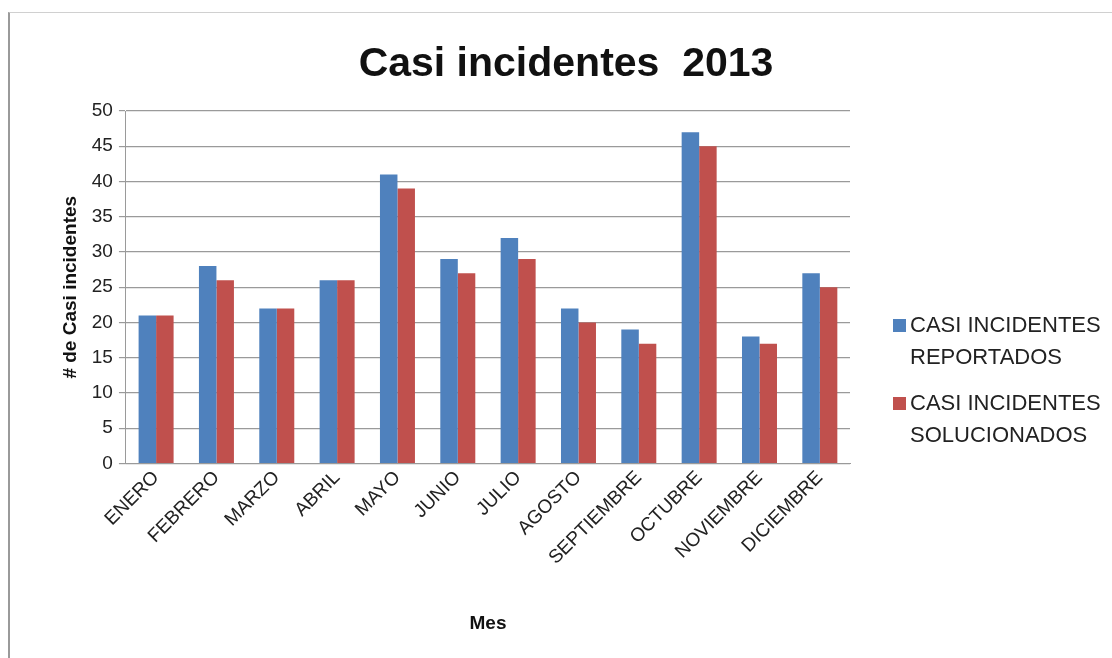  What do you see at coordinates (69, 287) in the screenshot?
I see `y-axis-title: # de Casi incidentes` at bounding box center [69, 287].